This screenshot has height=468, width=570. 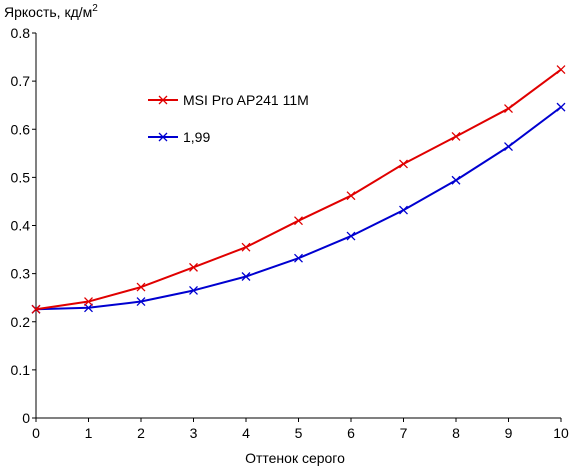 What do you see at coordinates (179, 137) in the screenshot?
I see `legend-entry: 1,99` at bounding box center [179, 137].